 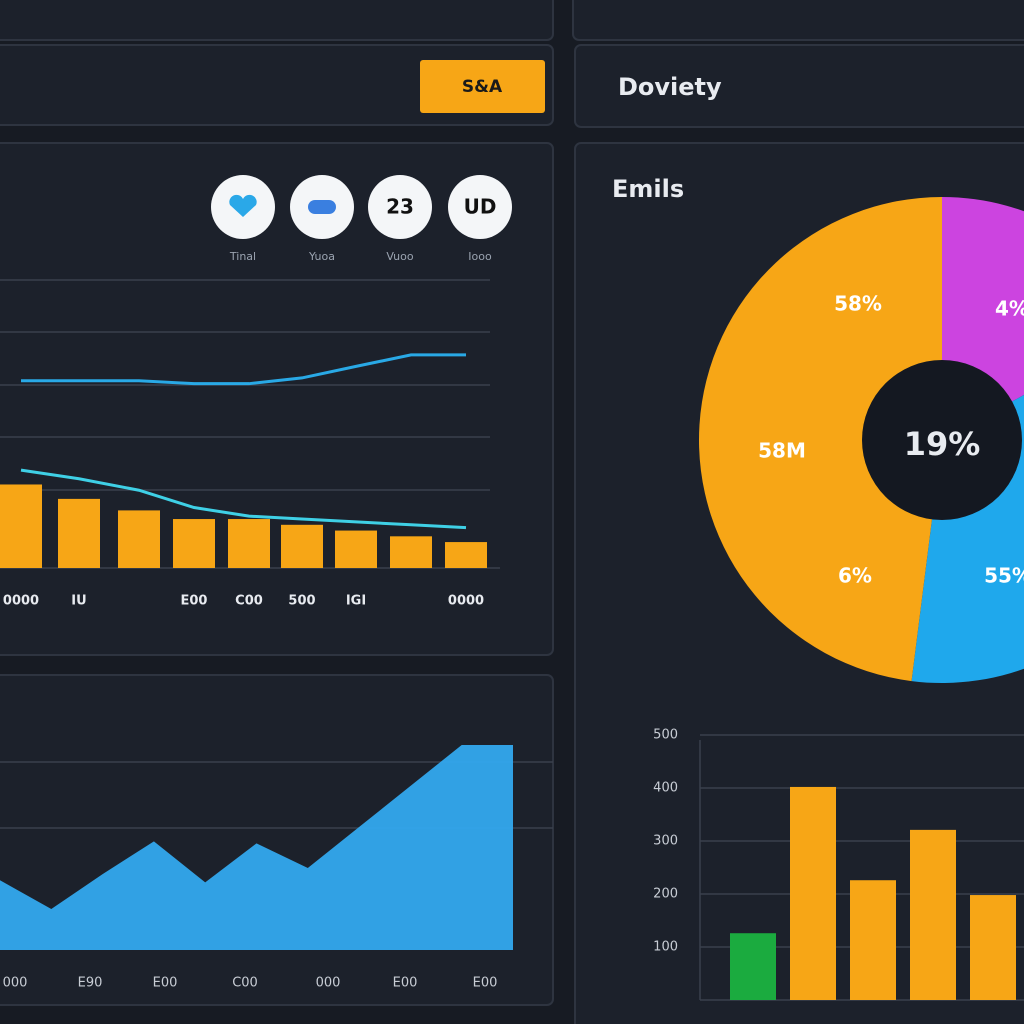 I want to click on icon-glyph: 23, so click(x=400, y=207).